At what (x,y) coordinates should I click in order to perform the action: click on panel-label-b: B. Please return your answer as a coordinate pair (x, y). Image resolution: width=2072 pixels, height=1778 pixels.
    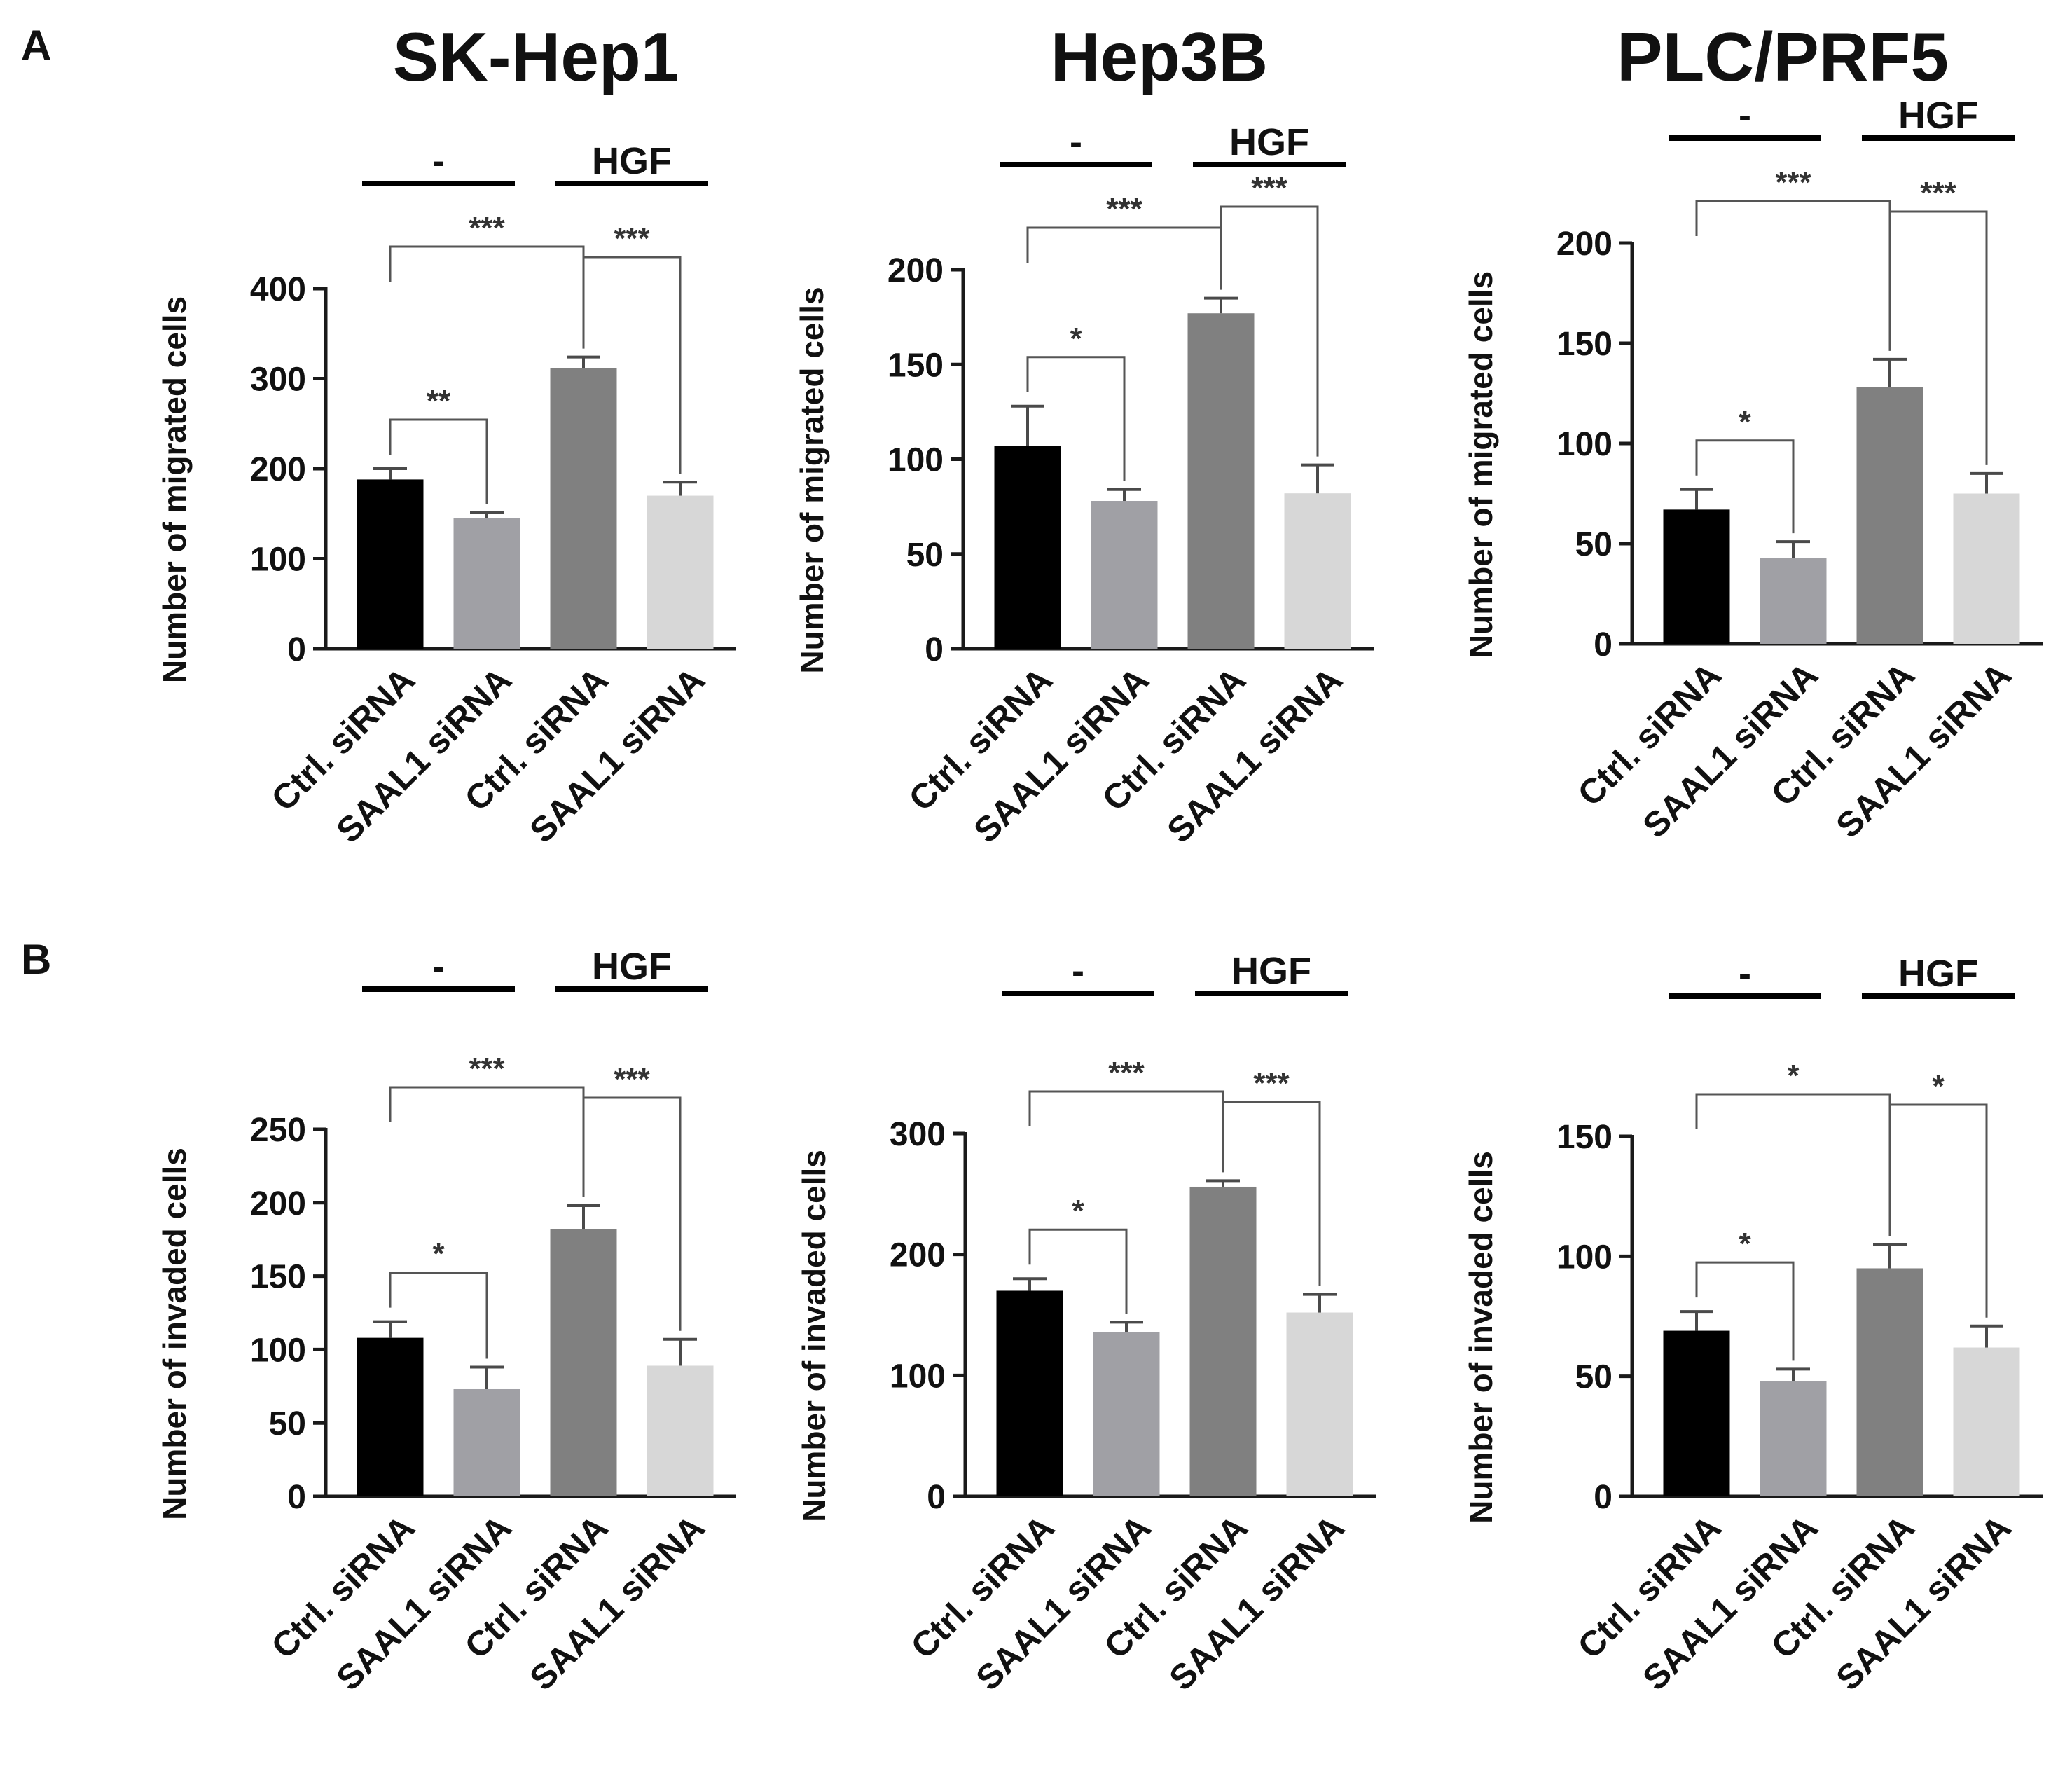
    Looking at the image, I should click on (36, 959).